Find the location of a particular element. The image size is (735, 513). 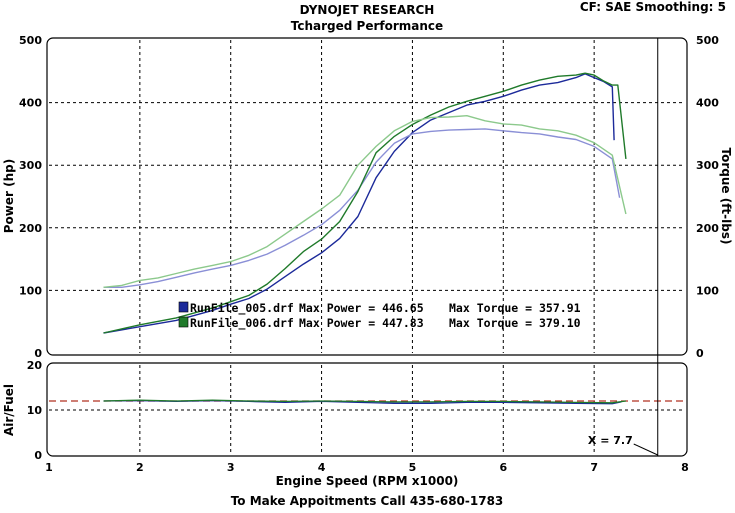

legend-max-power-run5: Max Power = 446.65 is located at coordinates (361, 308).